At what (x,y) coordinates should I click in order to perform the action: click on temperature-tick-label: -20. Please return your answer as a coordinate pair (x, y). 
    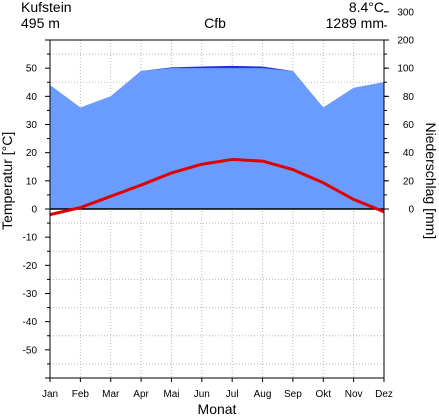
    Looking at the image, I should click on (30, 266).